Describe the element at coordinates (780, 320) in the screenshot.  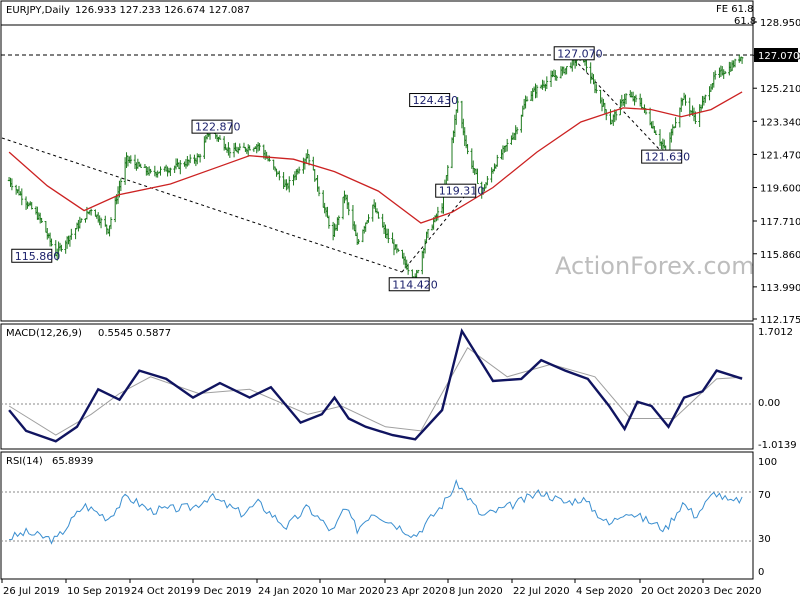
I see `y-tick-label: 112.175` at that location.